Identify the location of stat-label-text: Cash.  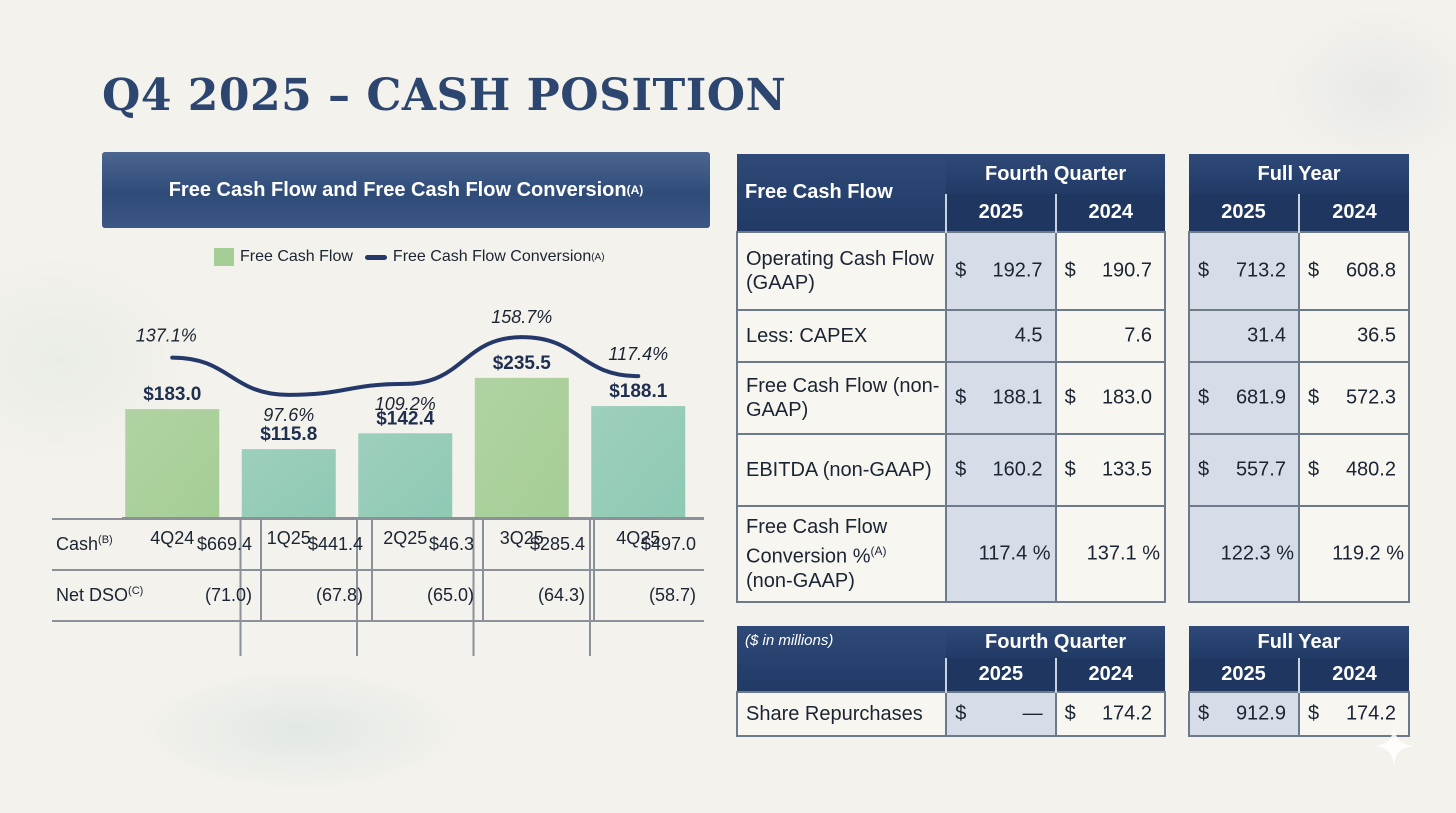
(77, 544).